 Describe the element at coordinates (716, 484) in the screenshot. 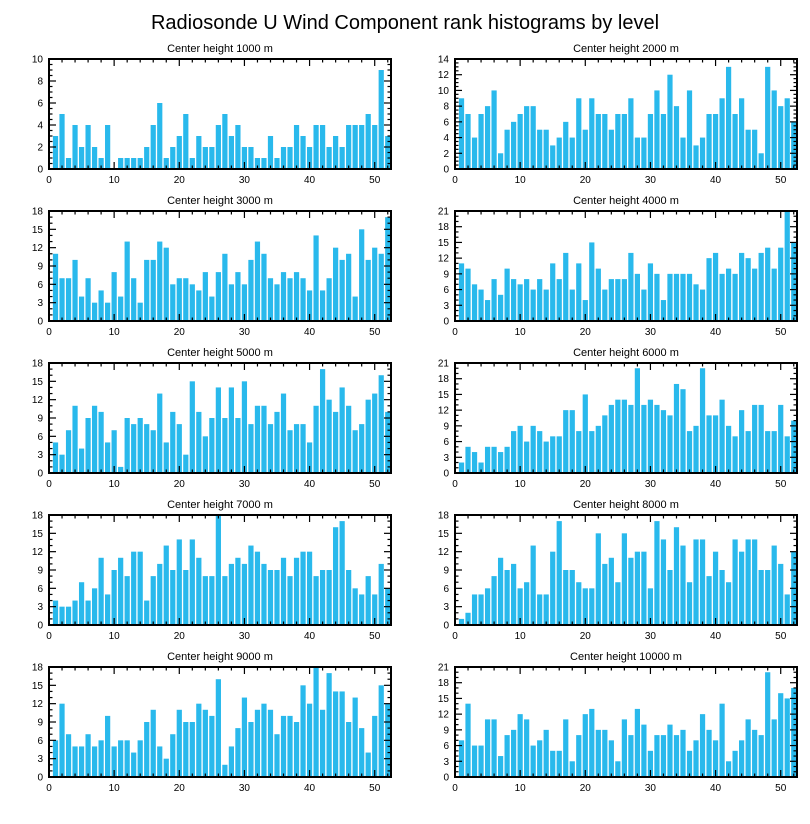

I see `x-tick-label: 40` at that location.